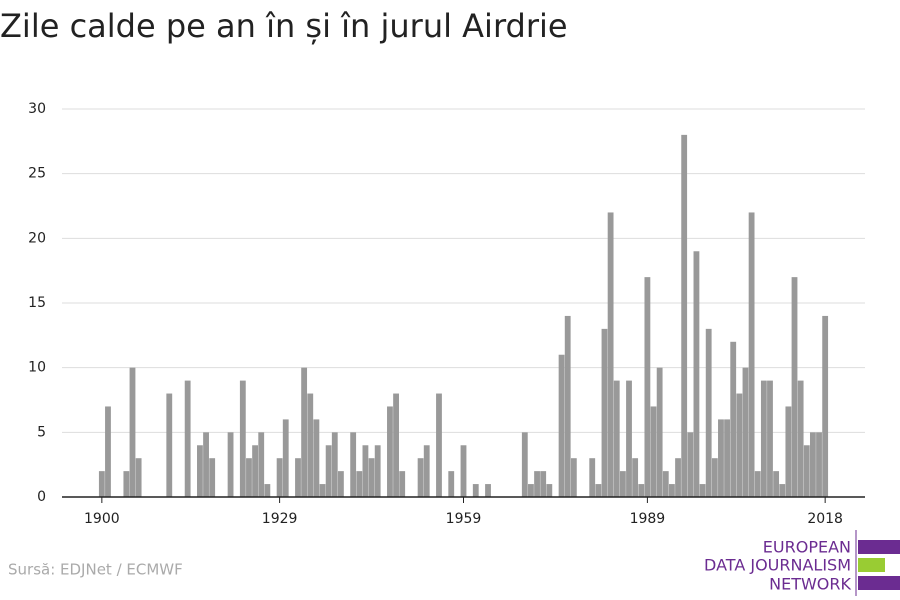 The width and height of the screenshot is (900, 600). I want to click on logo-text: DATA JOURNALISM, so click(777, 565).